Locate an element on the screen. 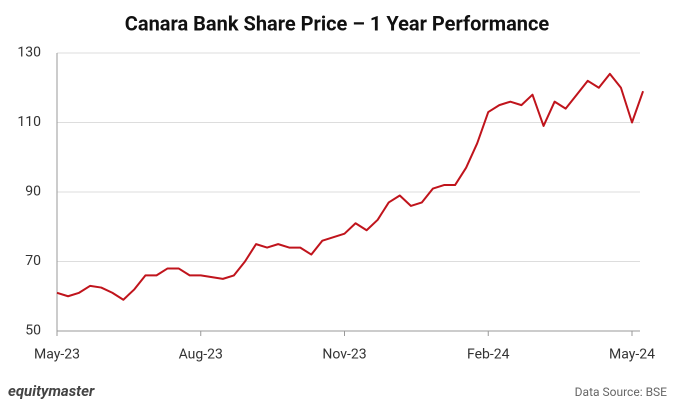 This screenshot has height=414, width=675. y-tick-label: 90 is located at coordinates (33, 192).